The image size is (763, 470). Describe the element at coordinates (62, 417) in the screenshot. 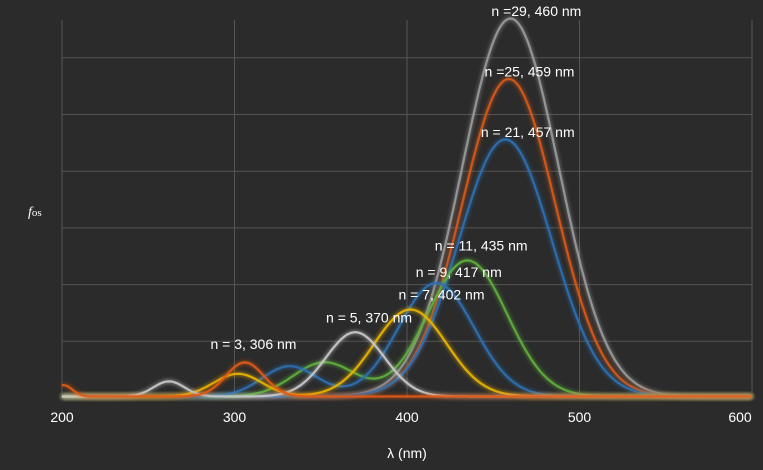

I see `x-tick-label-0: 200` at that location.